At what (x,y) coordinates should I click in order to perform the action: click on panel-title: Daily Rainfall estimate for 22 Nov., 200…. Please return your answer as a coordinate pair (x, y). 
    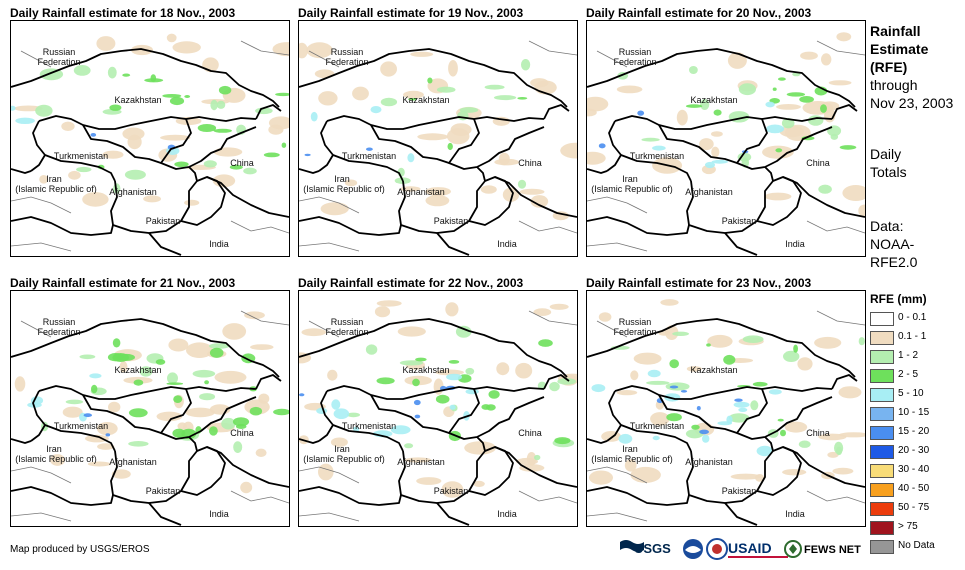
    Looking at the image, I should click on (411, 283).